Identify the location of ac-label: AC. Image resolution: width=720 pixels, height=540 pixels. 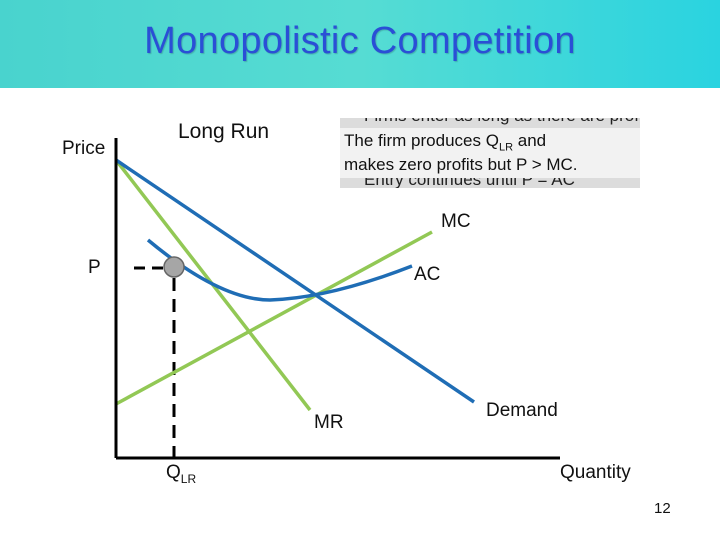
(427, 274).